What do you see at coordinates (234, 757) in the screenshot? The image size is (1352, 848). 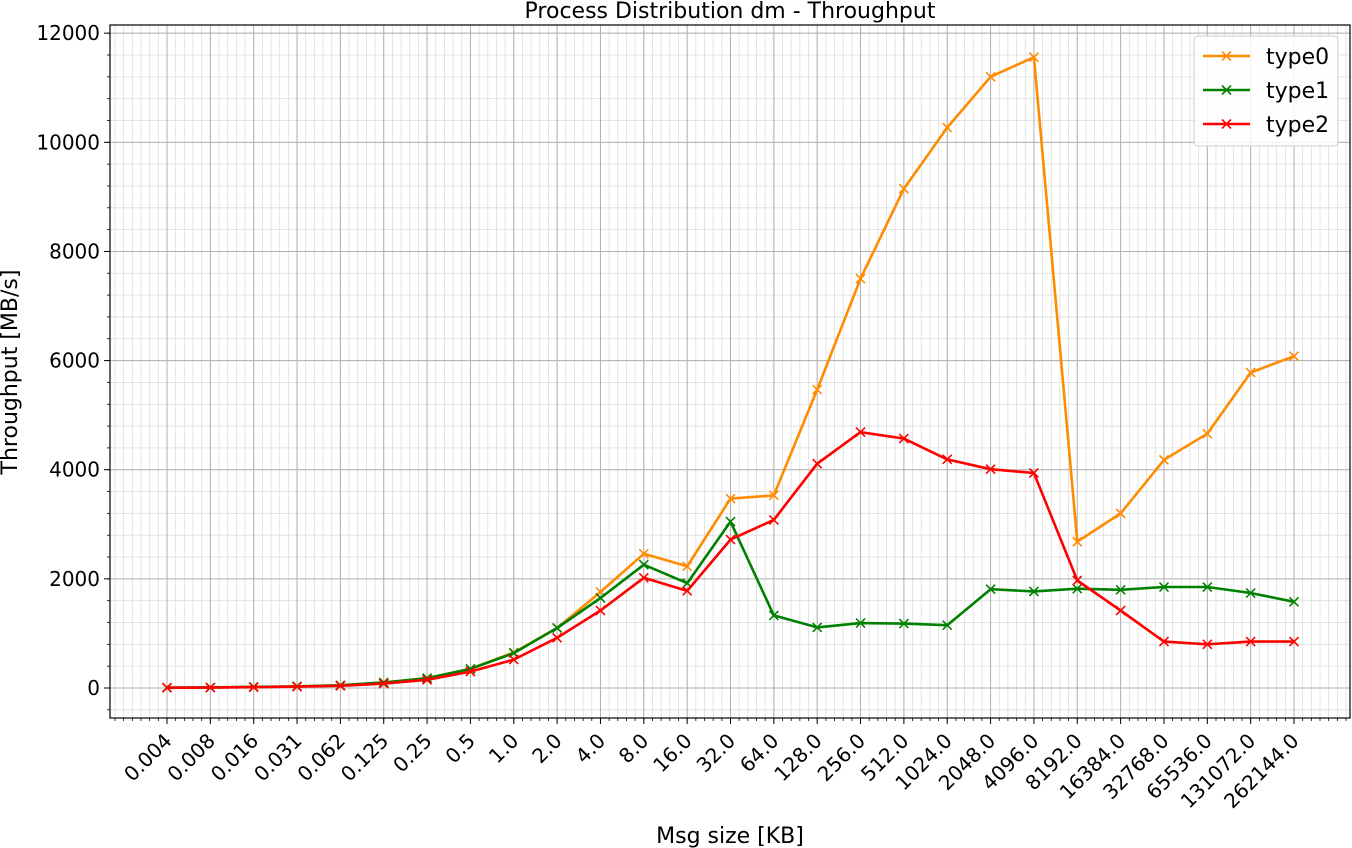 I see `x-tick-label: 0.016` at bounding box center [234, 757].